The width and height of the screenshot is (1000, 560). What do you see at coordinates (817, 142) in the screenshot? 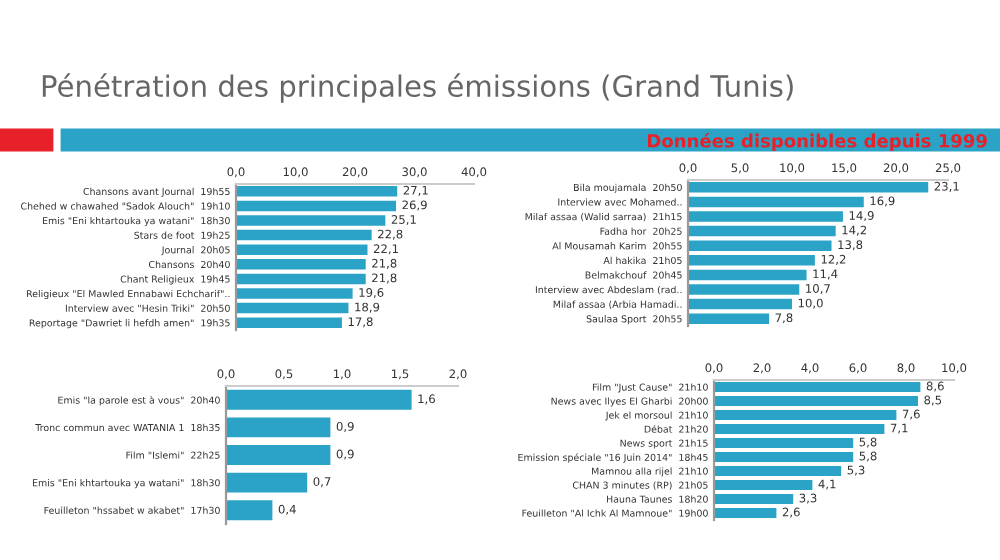
I see `text: Données disponibles depuis 1999` at bounding box center [817, 142].